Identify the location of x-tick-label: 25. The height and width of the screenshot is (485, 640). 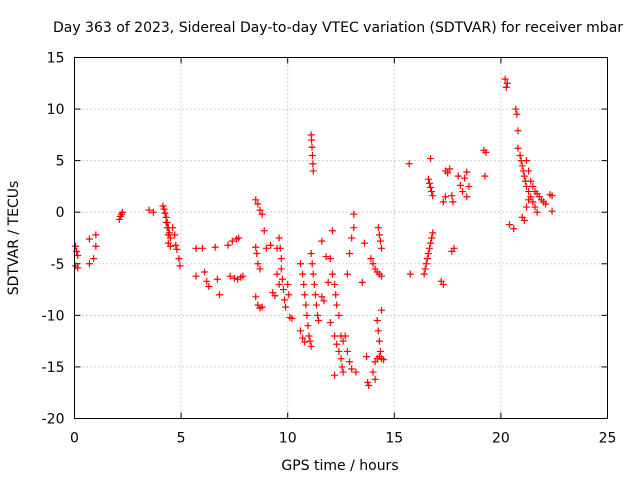
(608, 439).